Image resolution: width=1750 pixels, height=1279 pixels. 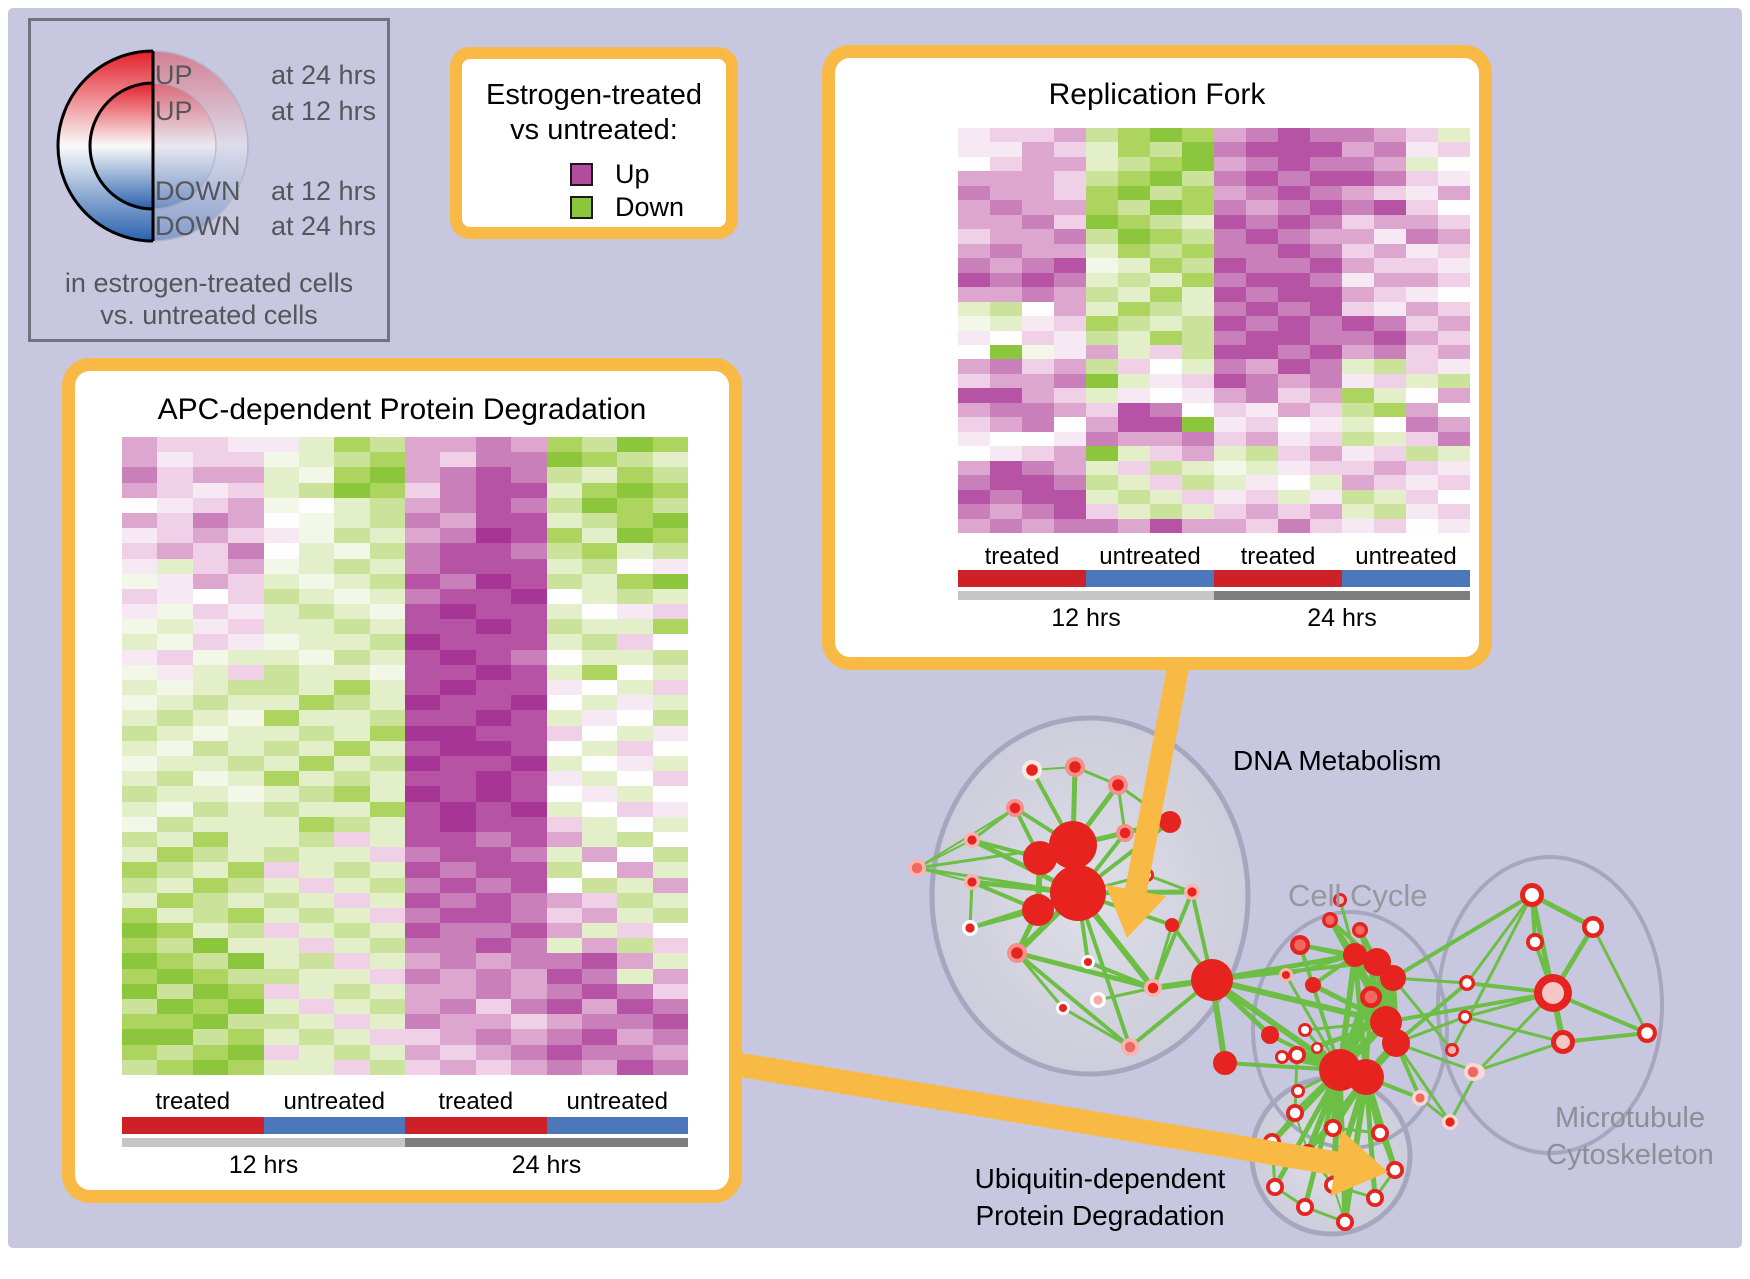 I want to click on rf-time-bars, so click(x=1214, y=595).